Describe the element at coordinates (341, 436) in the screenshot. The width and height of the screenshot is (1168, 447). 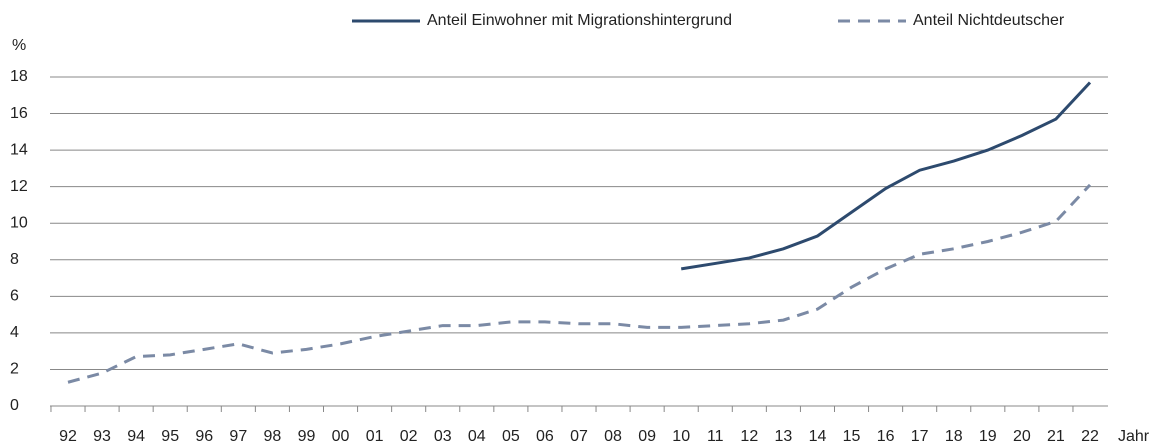
I see `x-tick-label: 00` at that location.